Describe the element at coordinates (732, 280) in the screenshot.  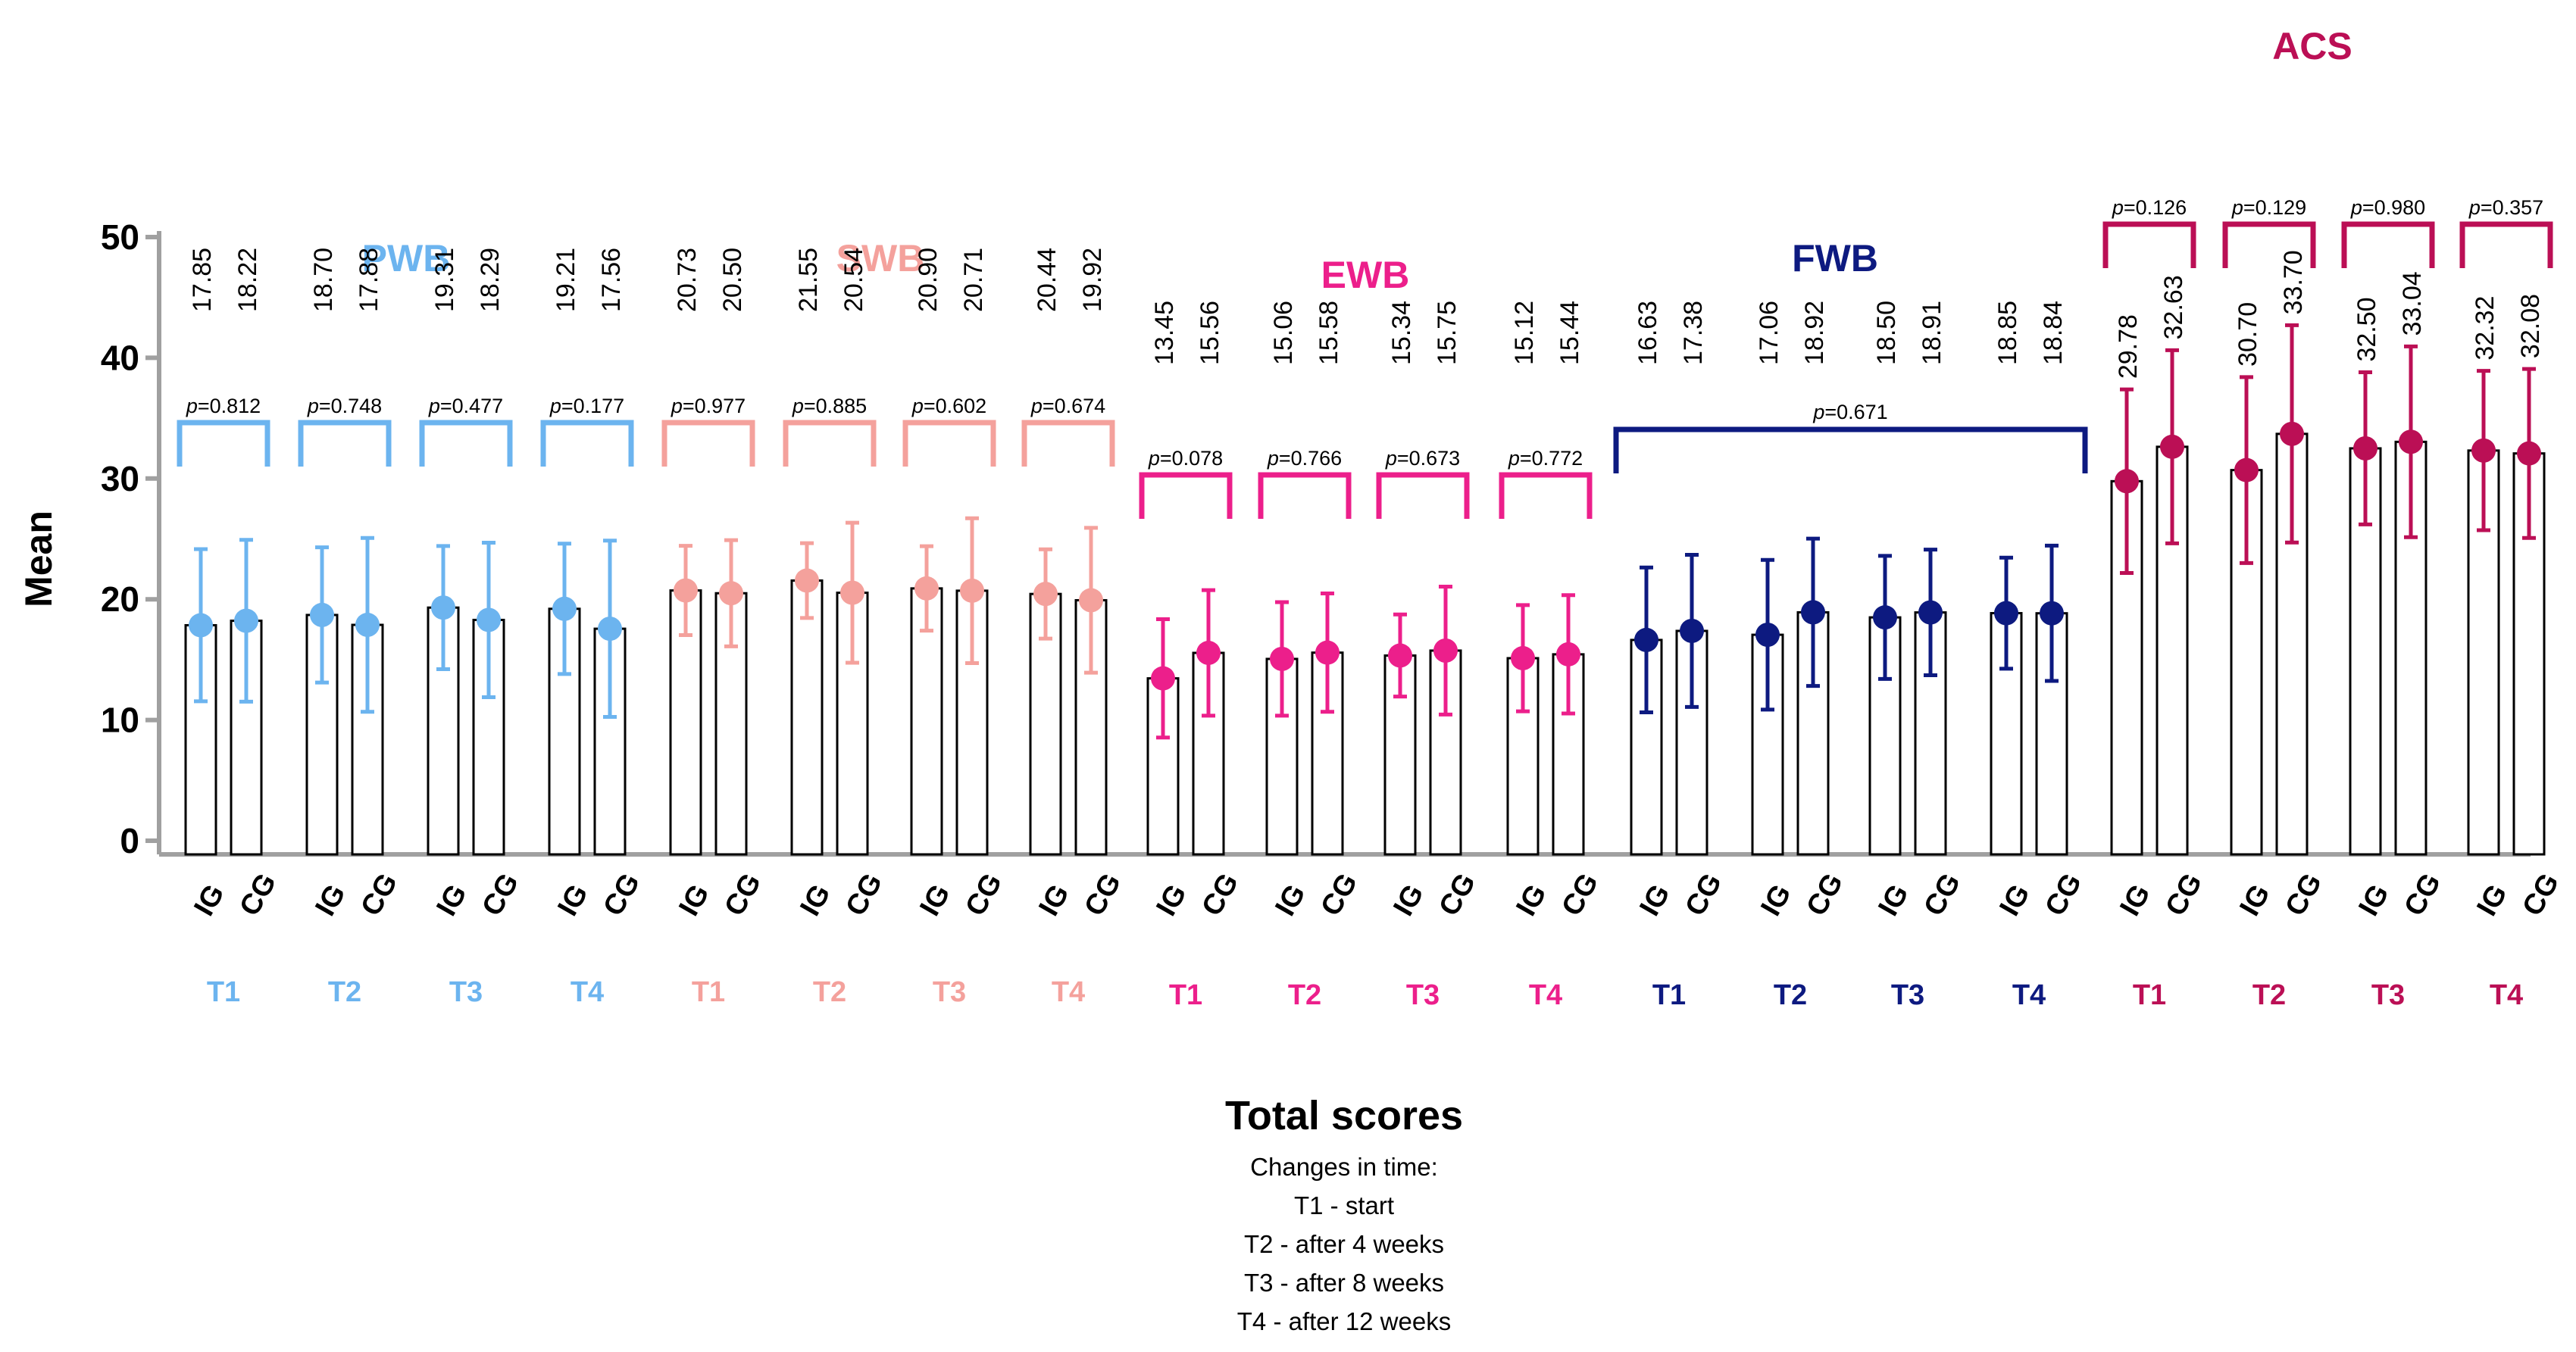
I see `data-label: 20.50` at that location.